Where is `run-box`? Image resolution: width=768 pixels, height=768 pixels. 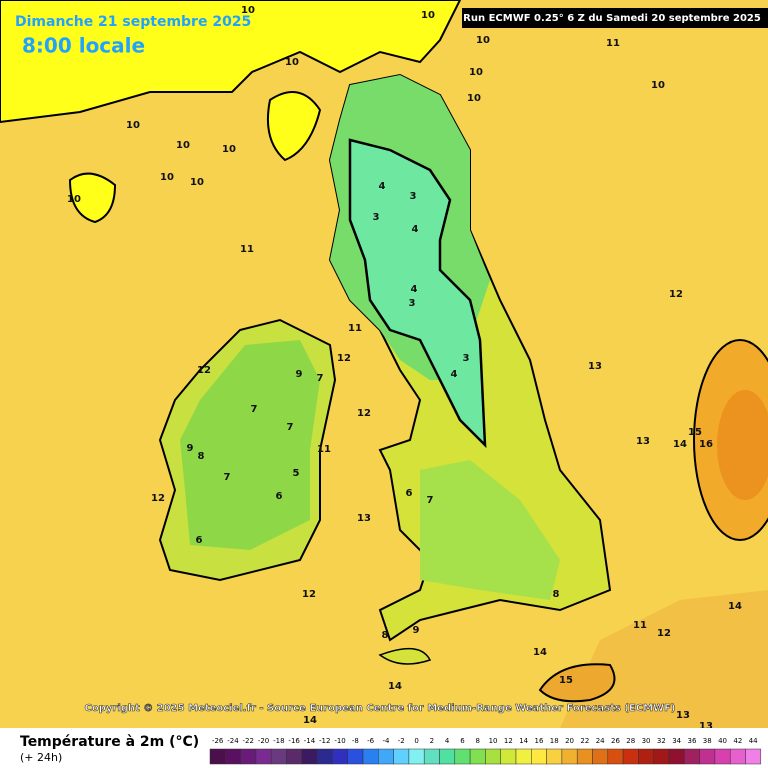 run-box is located at coordinates (615, 18).